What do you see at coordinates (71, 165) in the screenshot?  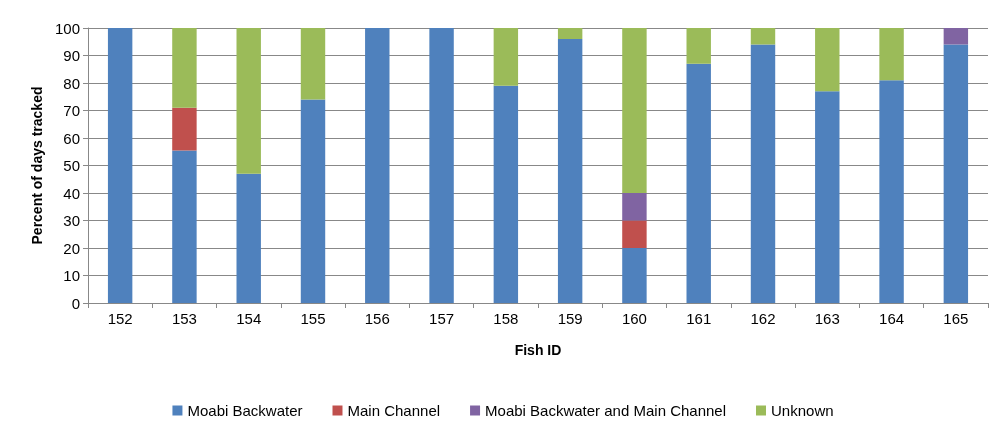 I see `y-tick-label: 50` at bounding box center [71, 165].